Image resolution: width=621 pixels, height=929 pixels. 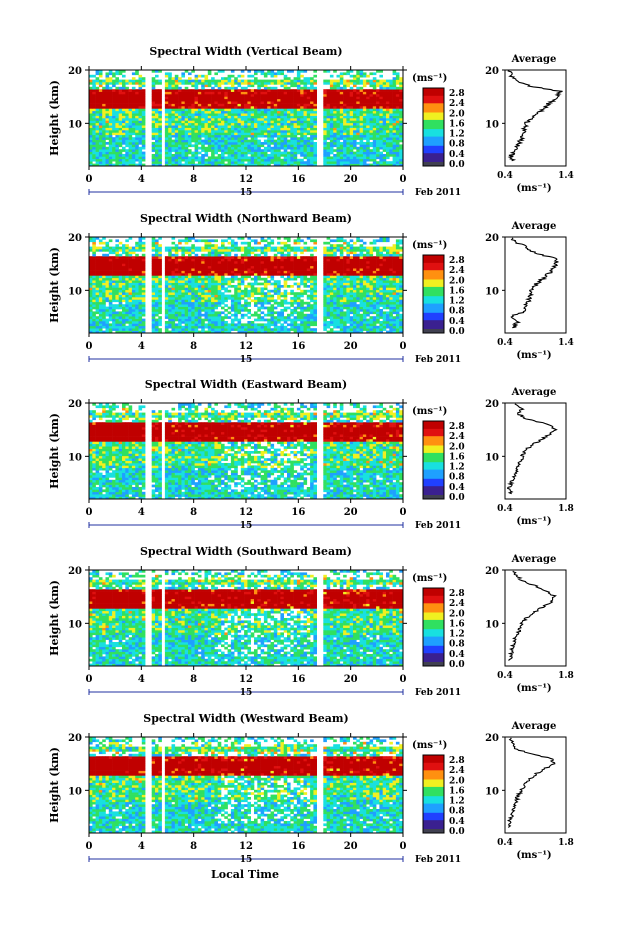 I want to click on colorbar-tick-label: 2.4, so click(x=457, y=771).